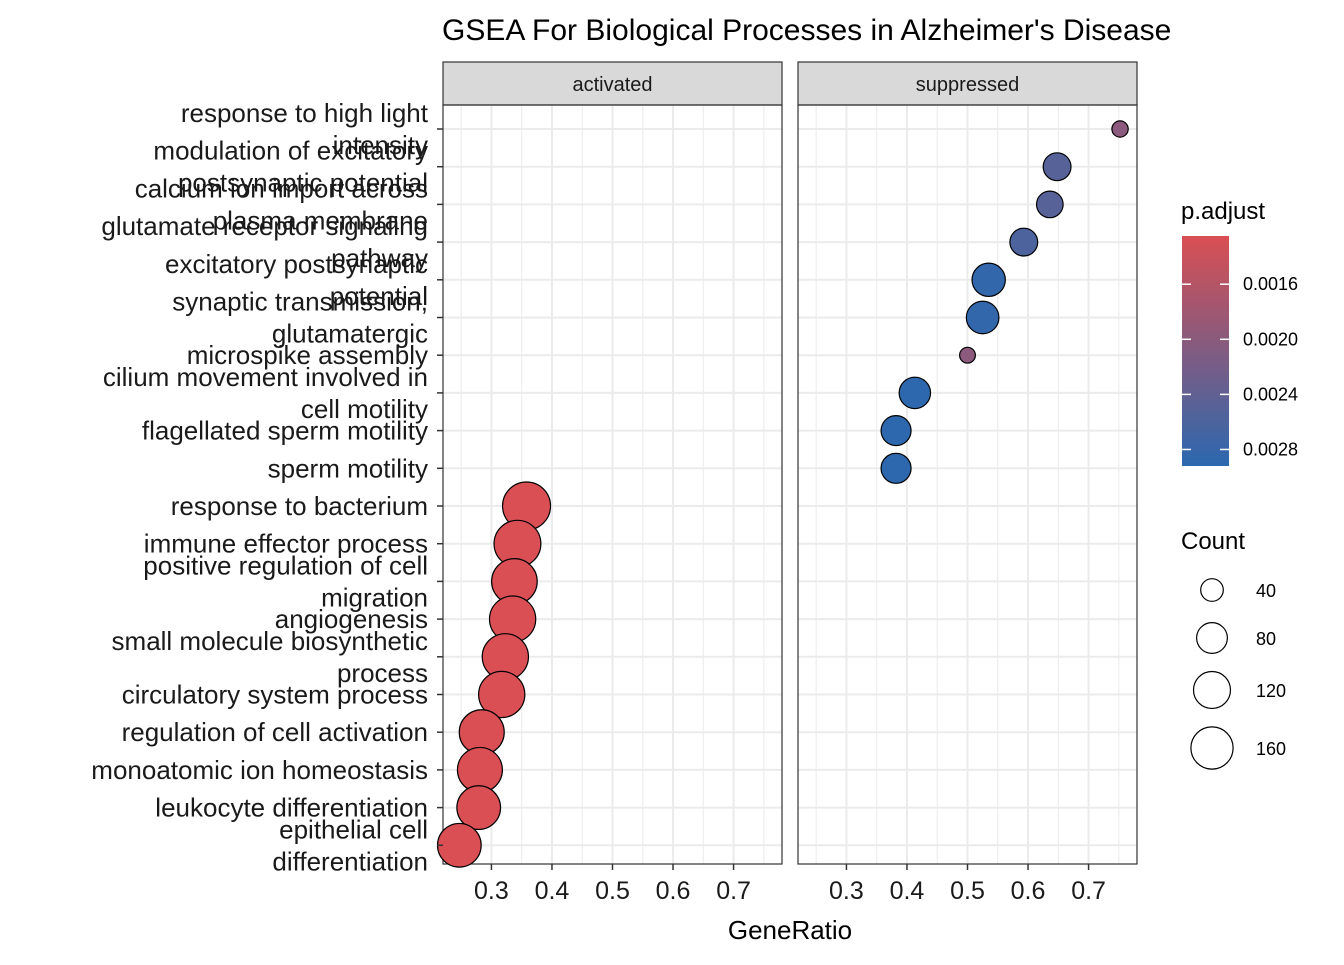 The height and width of the screenshot is (965, 1344). I want to click on y-tick-label-line: response to bacterium, so click(299, 506).